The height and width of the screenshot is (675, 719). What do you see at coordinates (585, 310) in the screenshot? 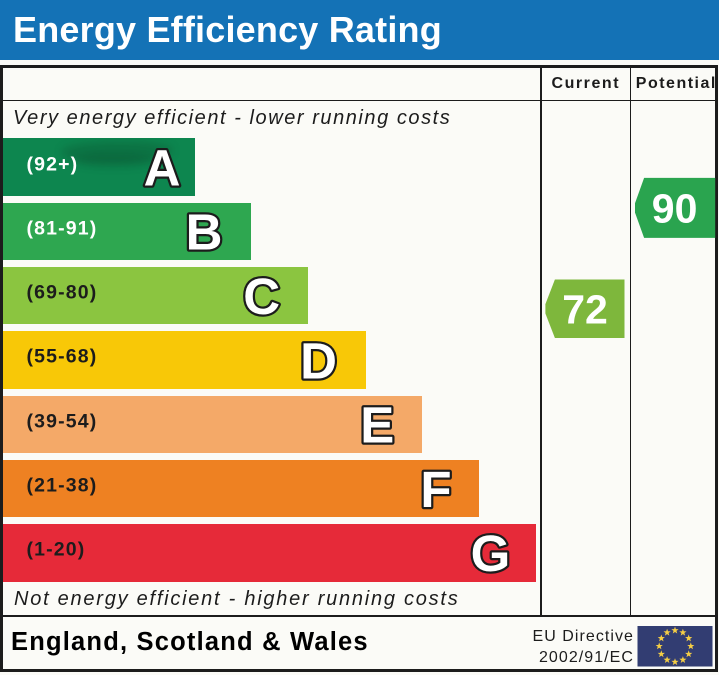
I see `svg-text: 72` at bounding box center [585, 310].